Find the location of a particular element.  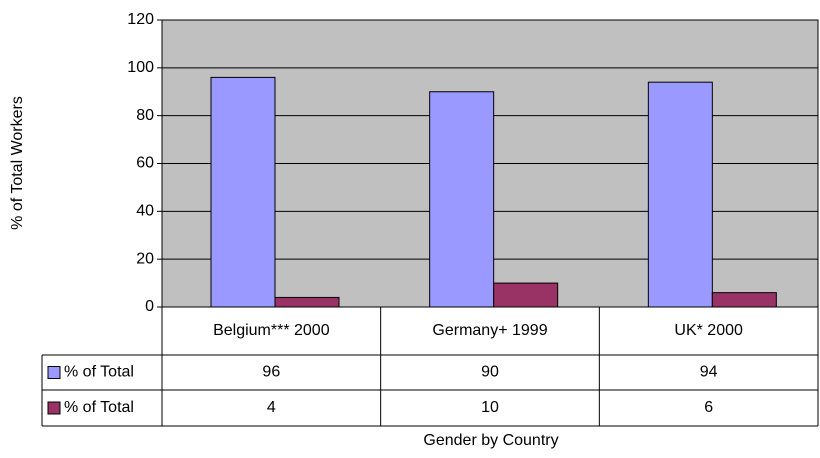

data-label: 4 is located at coordinates (271, 407).